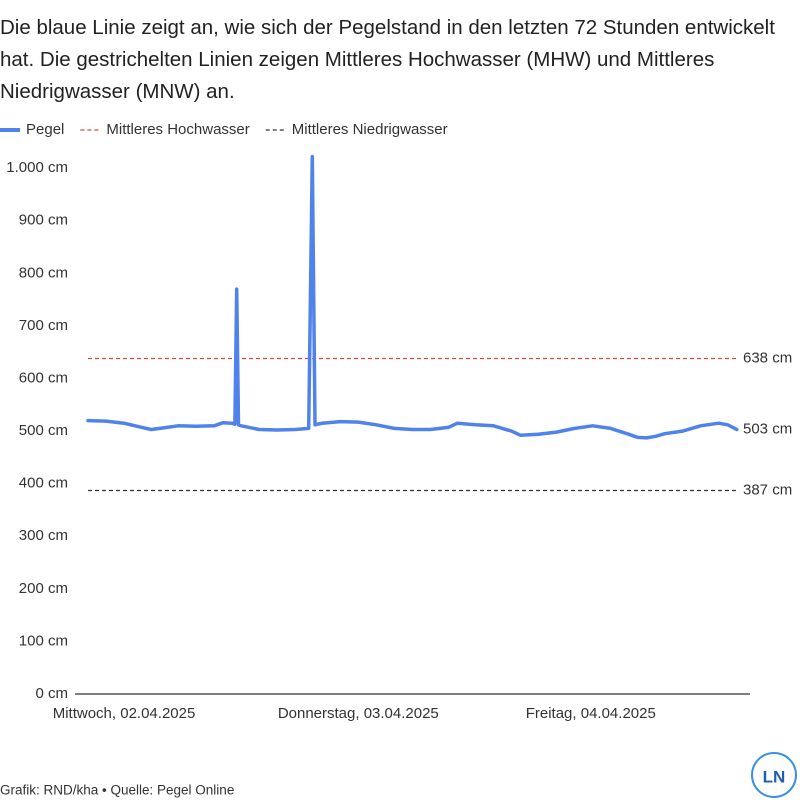 The width and height of the screenshot is (800, 800). I want to click on logo-circle, so click(774, 775).